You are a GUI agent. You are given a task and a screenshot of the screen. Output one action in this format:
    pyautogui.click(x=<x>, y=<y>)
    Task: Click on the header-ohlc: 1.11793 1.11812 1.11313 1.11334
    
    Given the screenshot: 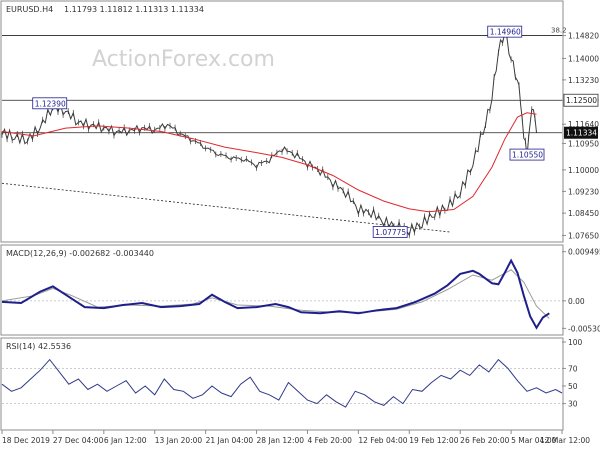 What is the action you would take?
    pyautogui.click(x=134, y=9)
    